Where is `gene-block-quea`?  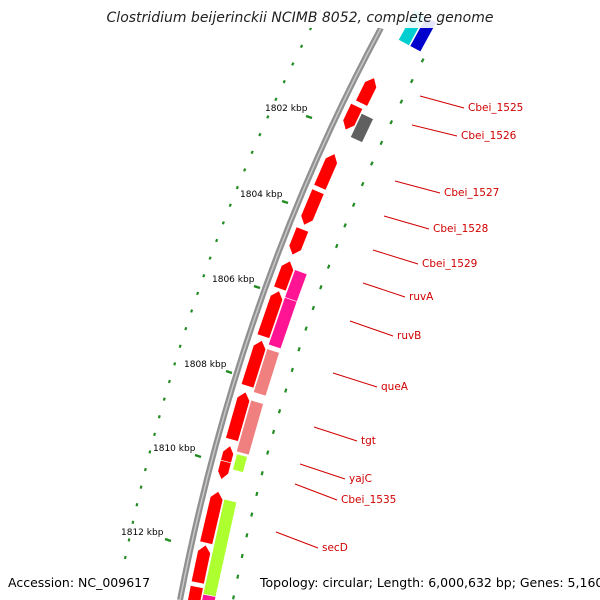 gene-block-quea is located at coordinates (266, 372).